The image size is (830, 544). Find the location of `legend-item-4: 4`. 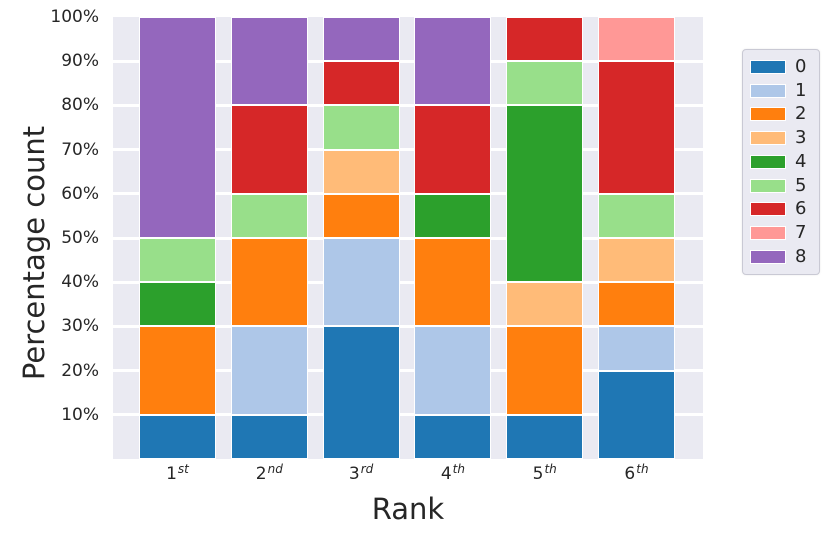

legend-item-4: 4 is located at coordinates (782, 161).